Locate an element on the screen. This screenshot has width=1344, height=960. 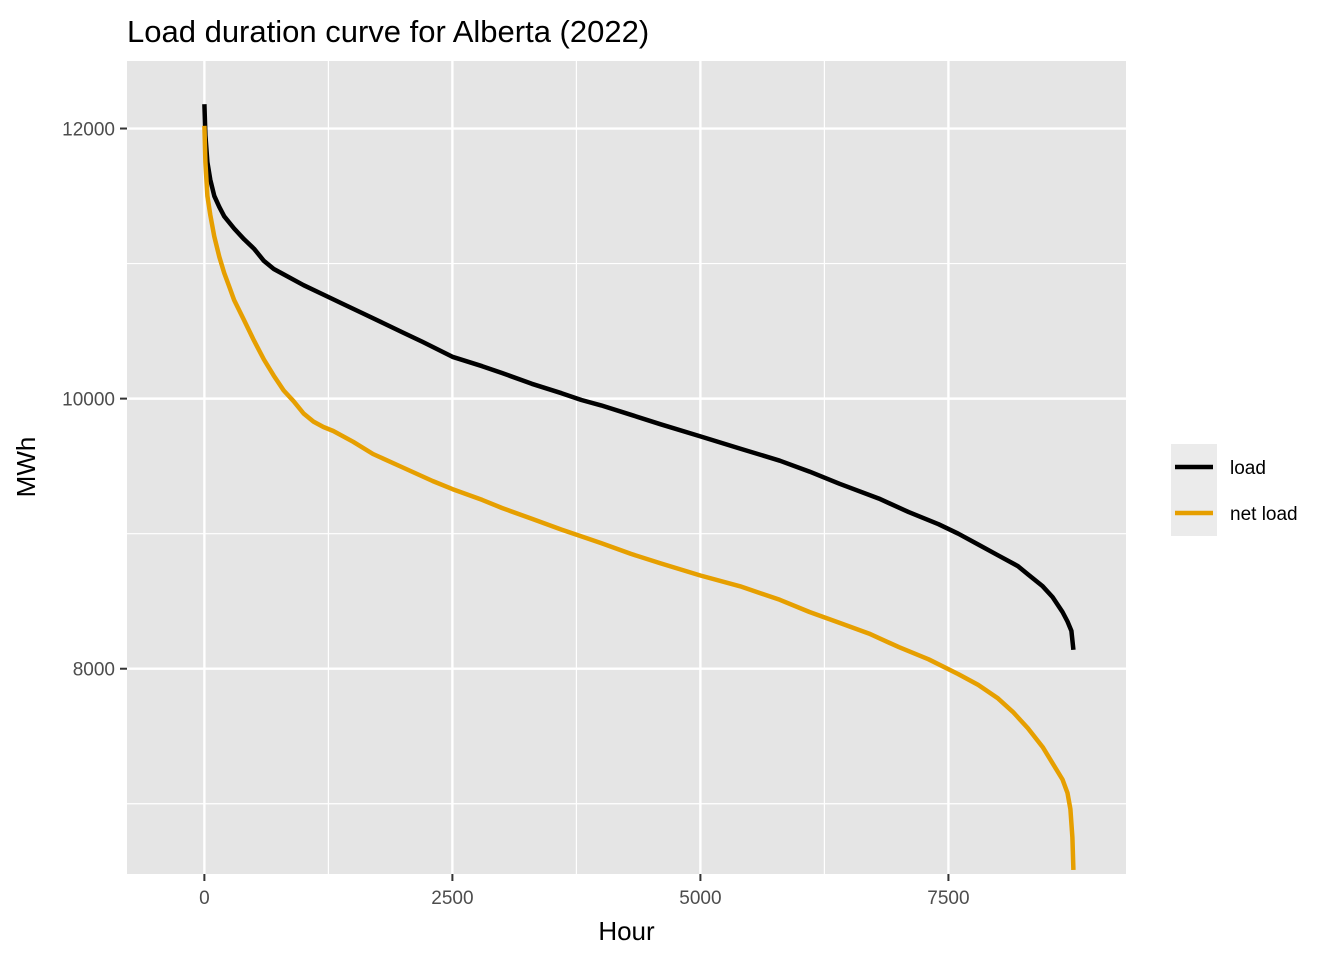
x-axis: 0 2500 5000 7500 is located at coordinates (584, 891).